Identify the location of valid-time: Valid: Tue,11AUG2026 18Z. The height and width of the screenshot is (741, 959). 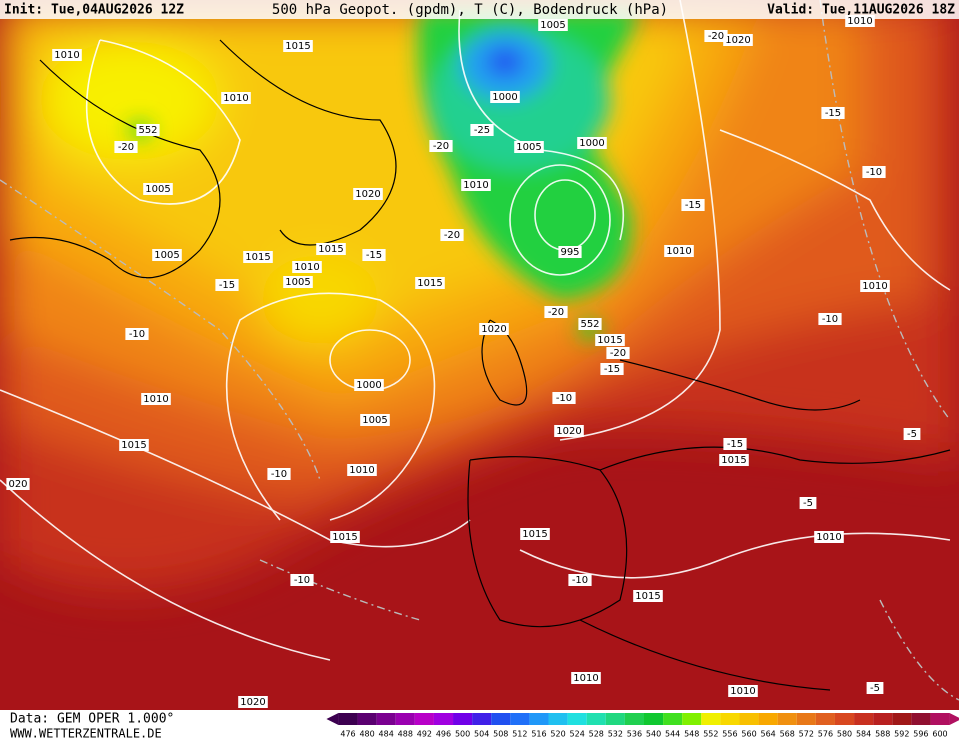
(861, 10).